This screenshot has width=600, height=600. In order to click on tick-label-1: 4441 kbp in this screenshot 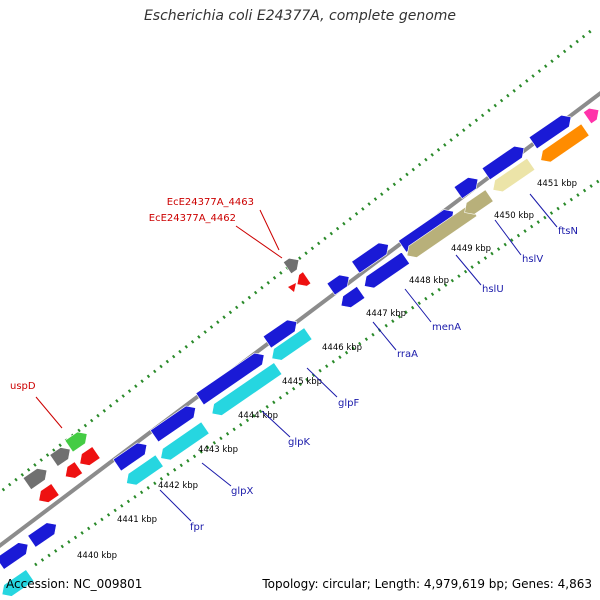, I will do `click(137, 520)`.